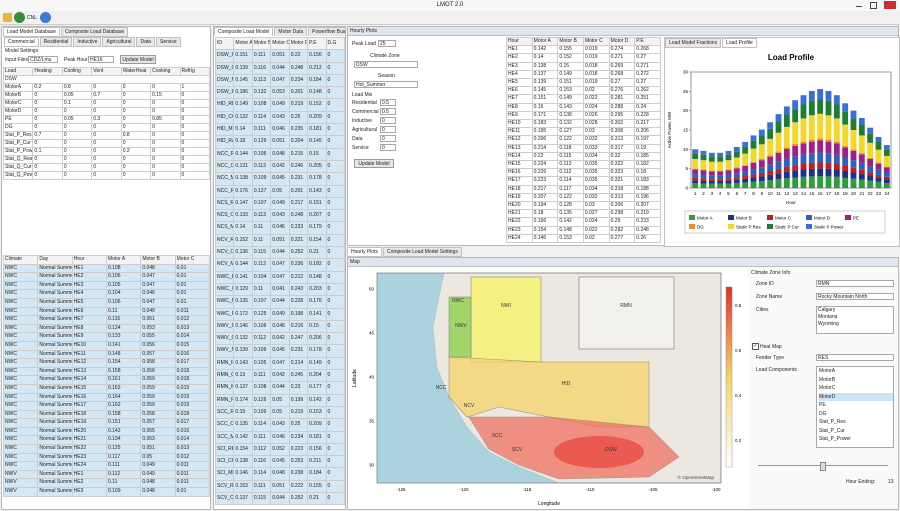 Image resolution: width=900 pixels, height=511 pixels. I want to click on table-row: NWC Normal Summer HE16 0.164 0.059 0.019, so click(106, 397).